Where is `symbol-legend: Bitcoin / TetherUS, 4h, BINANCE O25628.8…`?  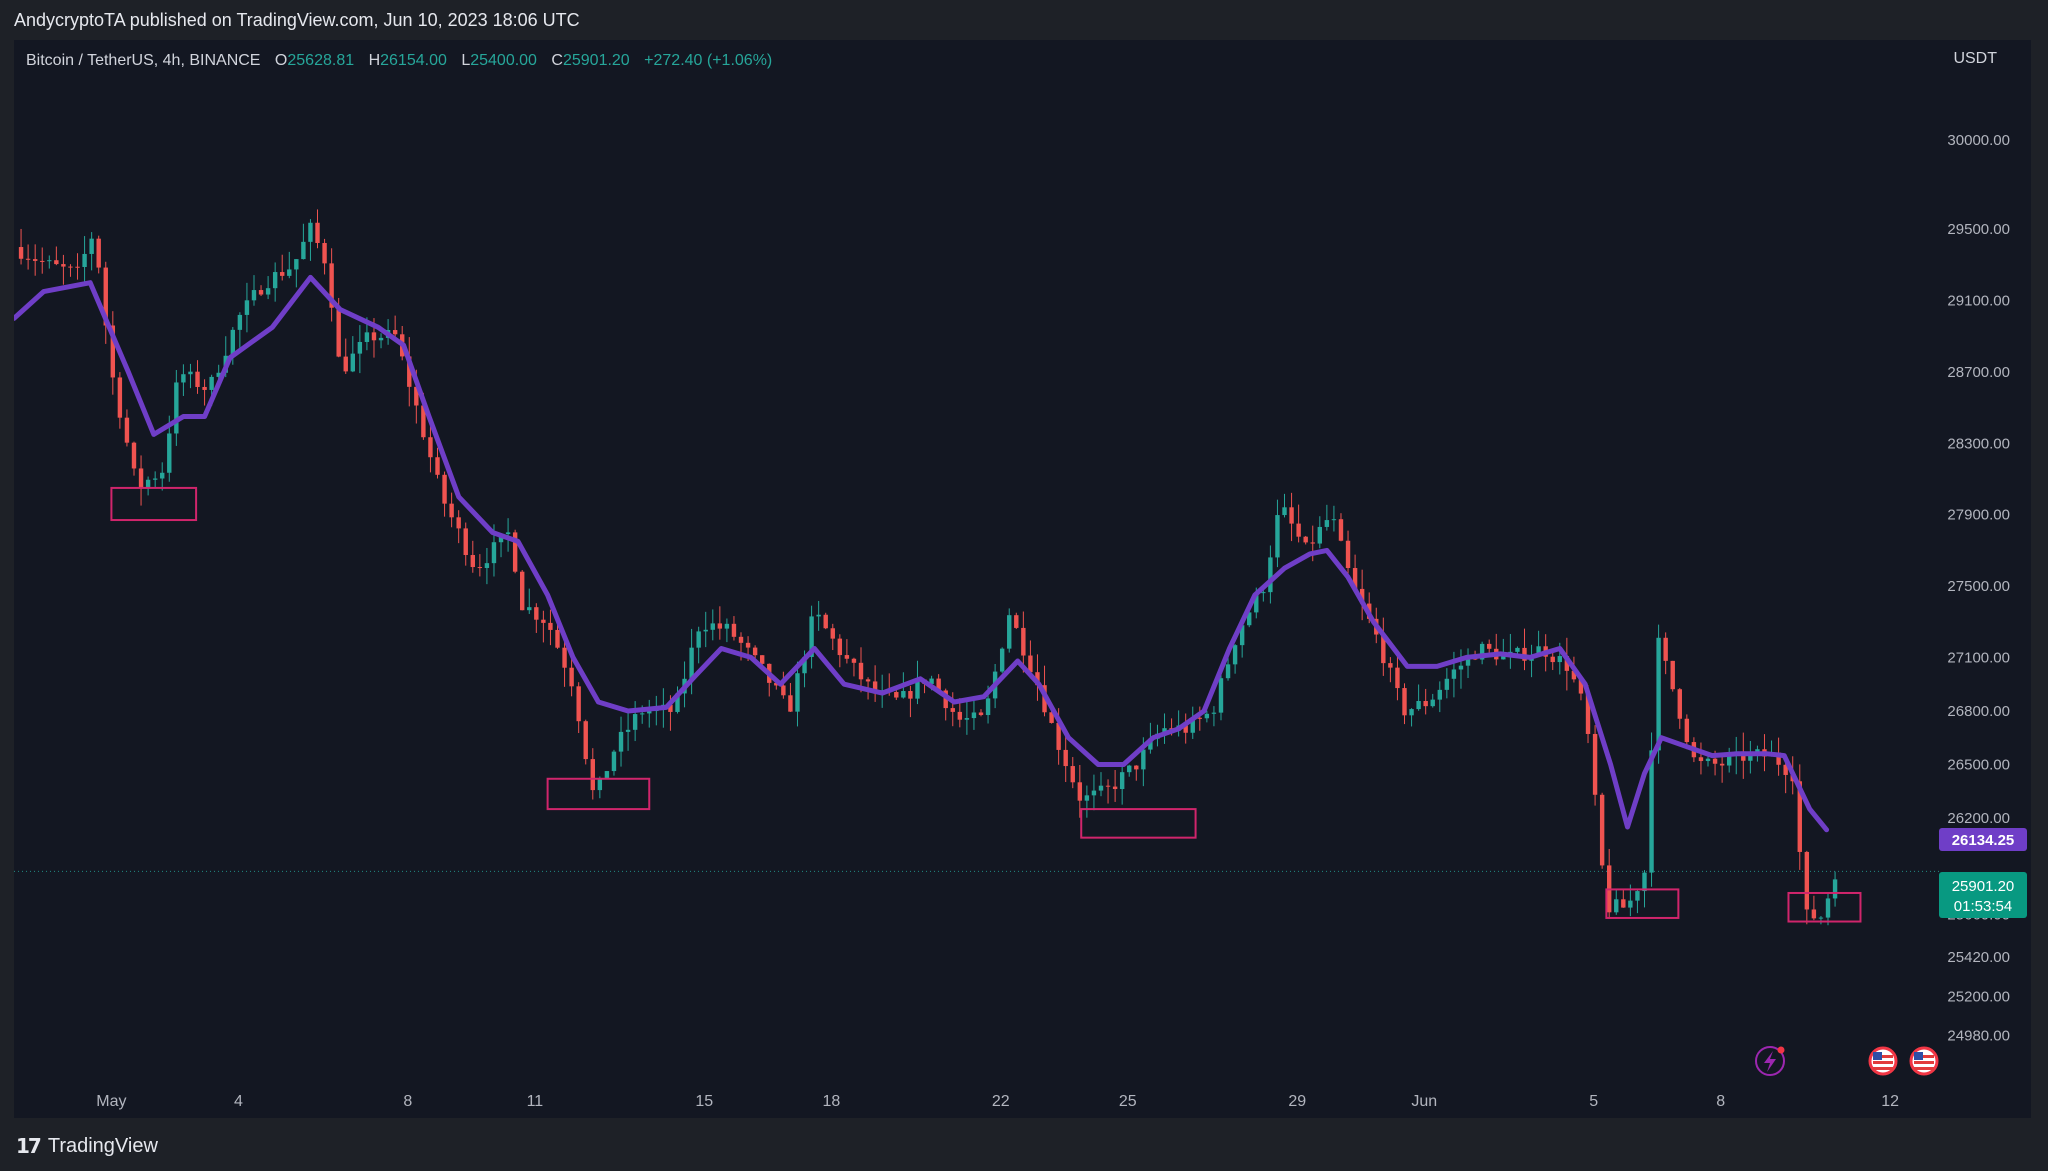
symbol-legend: Bitcoin / TetherUS, 4h, BINANCE O25628.8… is located at coordinates (399, 61).